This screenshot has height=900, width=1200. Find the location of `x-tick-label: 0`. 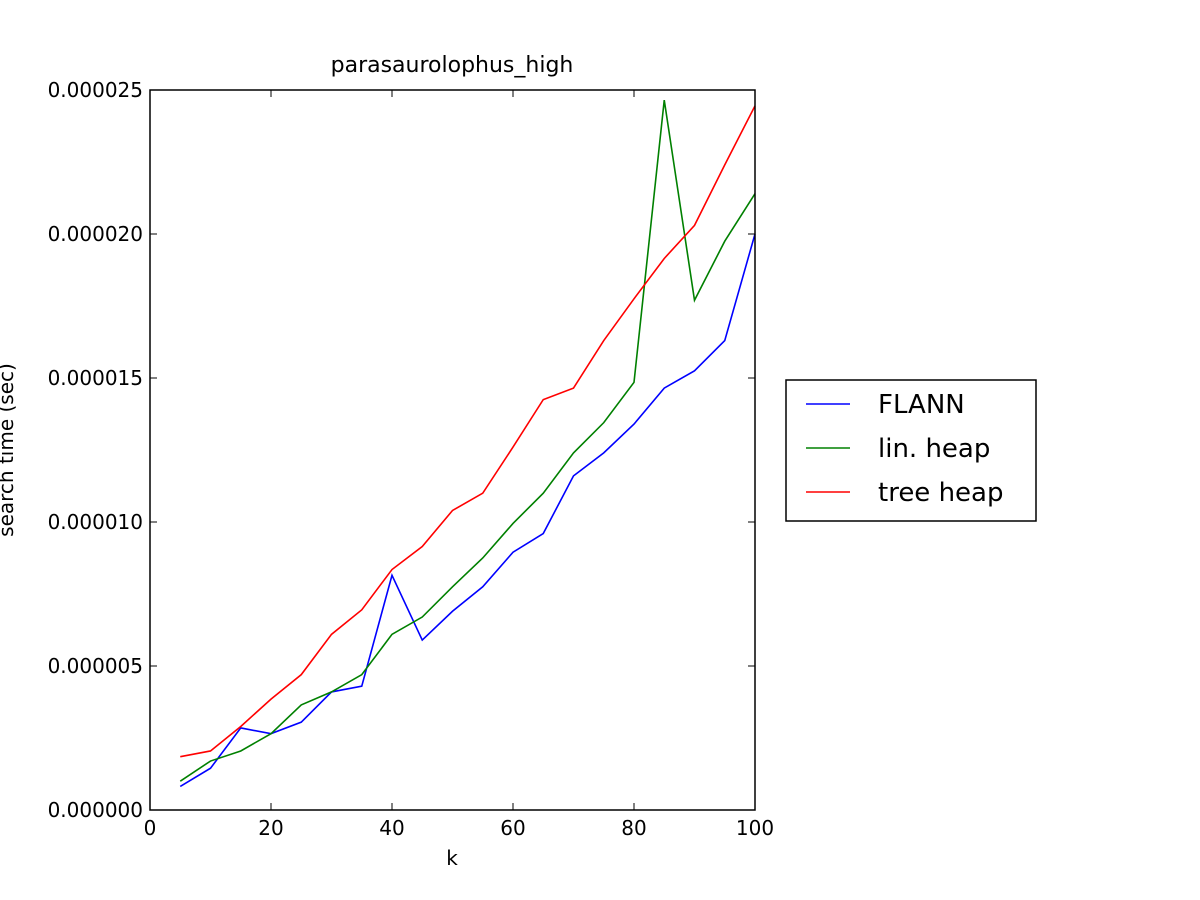

x-tick-label: 0 is located at coordinates (150, 828).